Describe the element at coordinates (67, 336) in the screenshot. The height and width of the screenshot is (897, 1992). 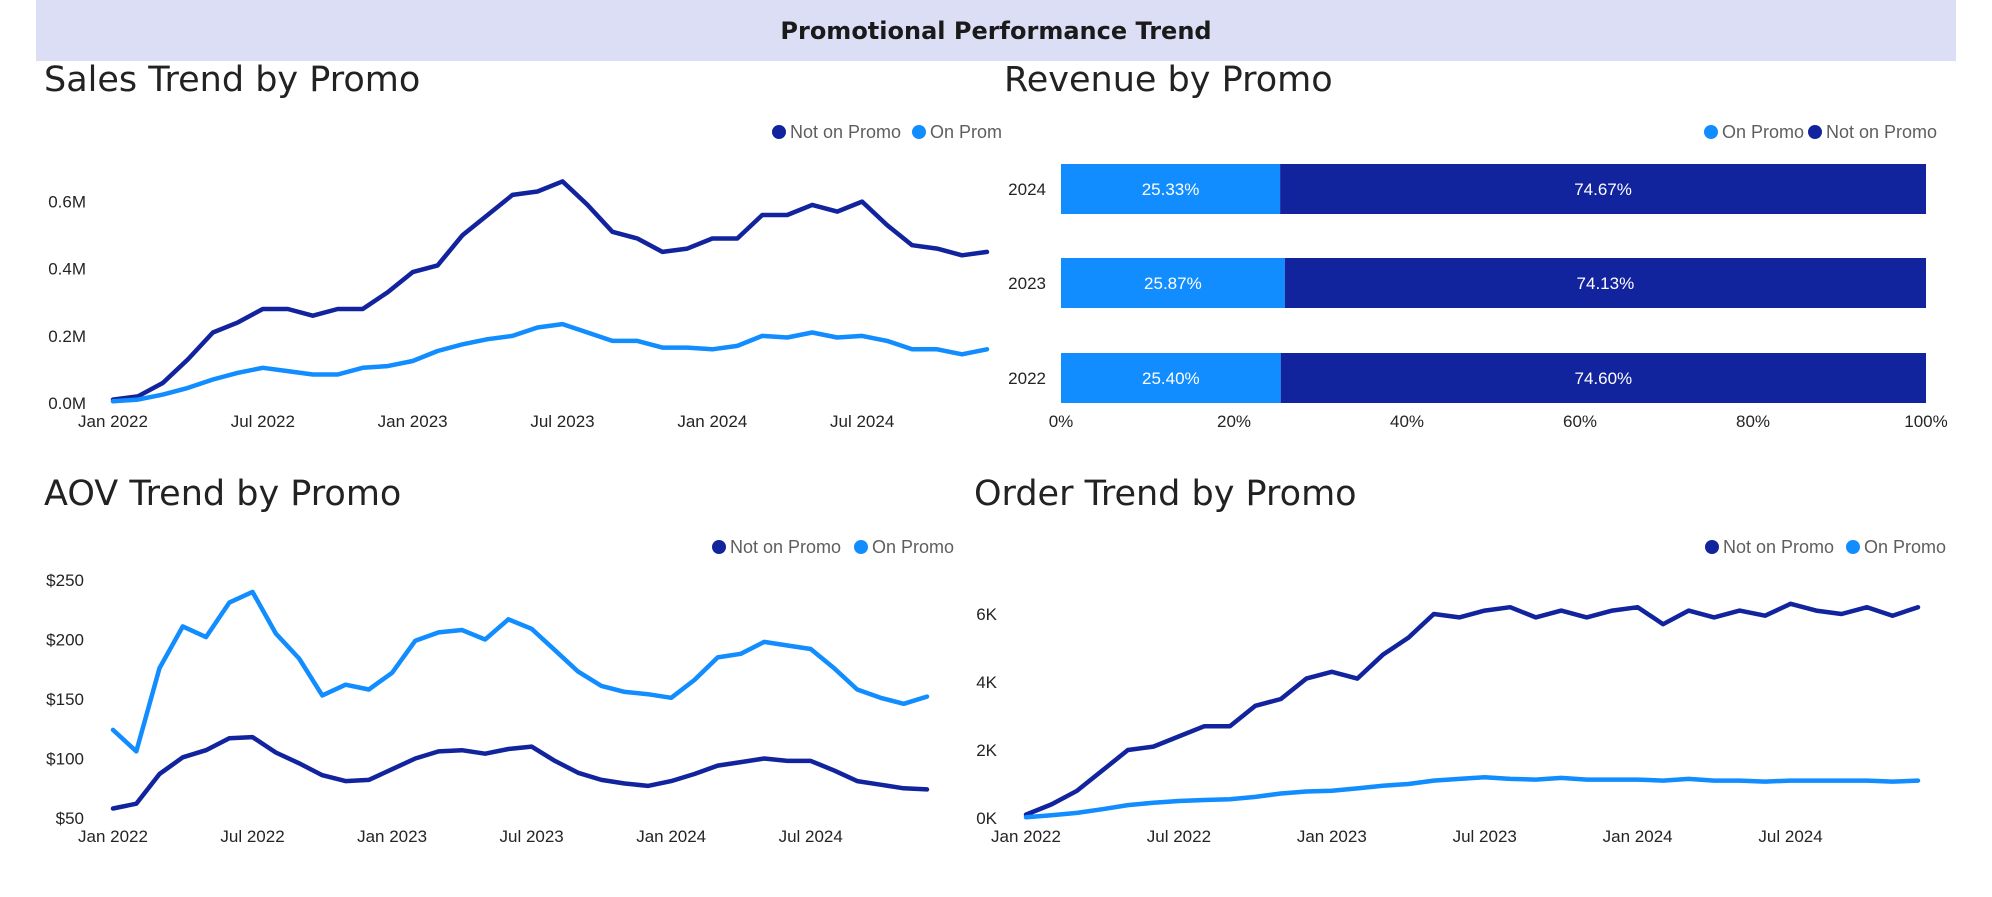
I see `sales-y-tick: 0.2M` at that location.